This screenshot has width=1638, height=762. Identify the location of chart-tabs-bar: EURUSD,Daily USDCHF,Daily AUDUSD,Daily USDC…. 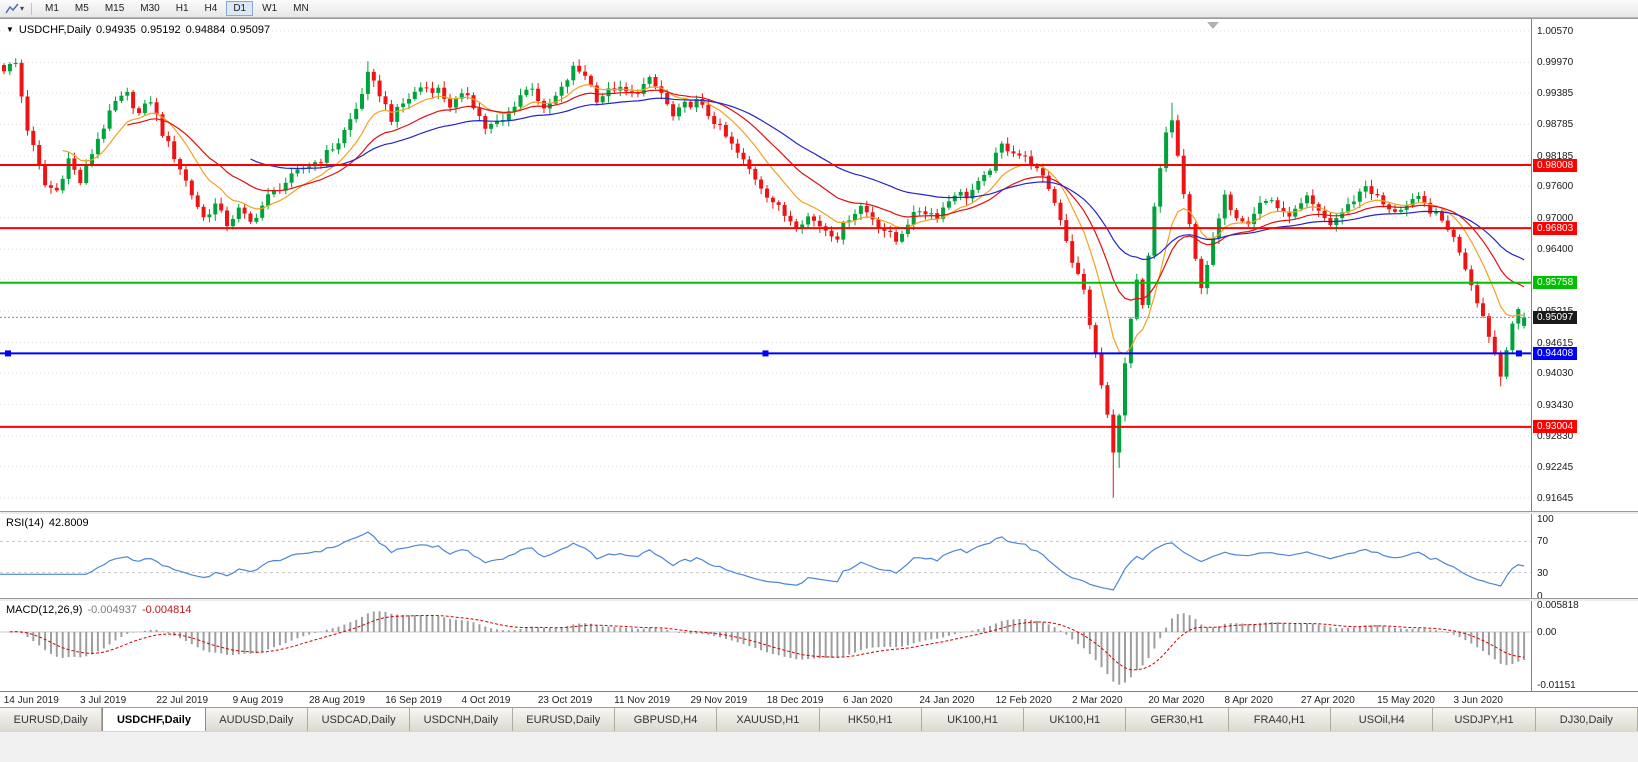
(819, 719).